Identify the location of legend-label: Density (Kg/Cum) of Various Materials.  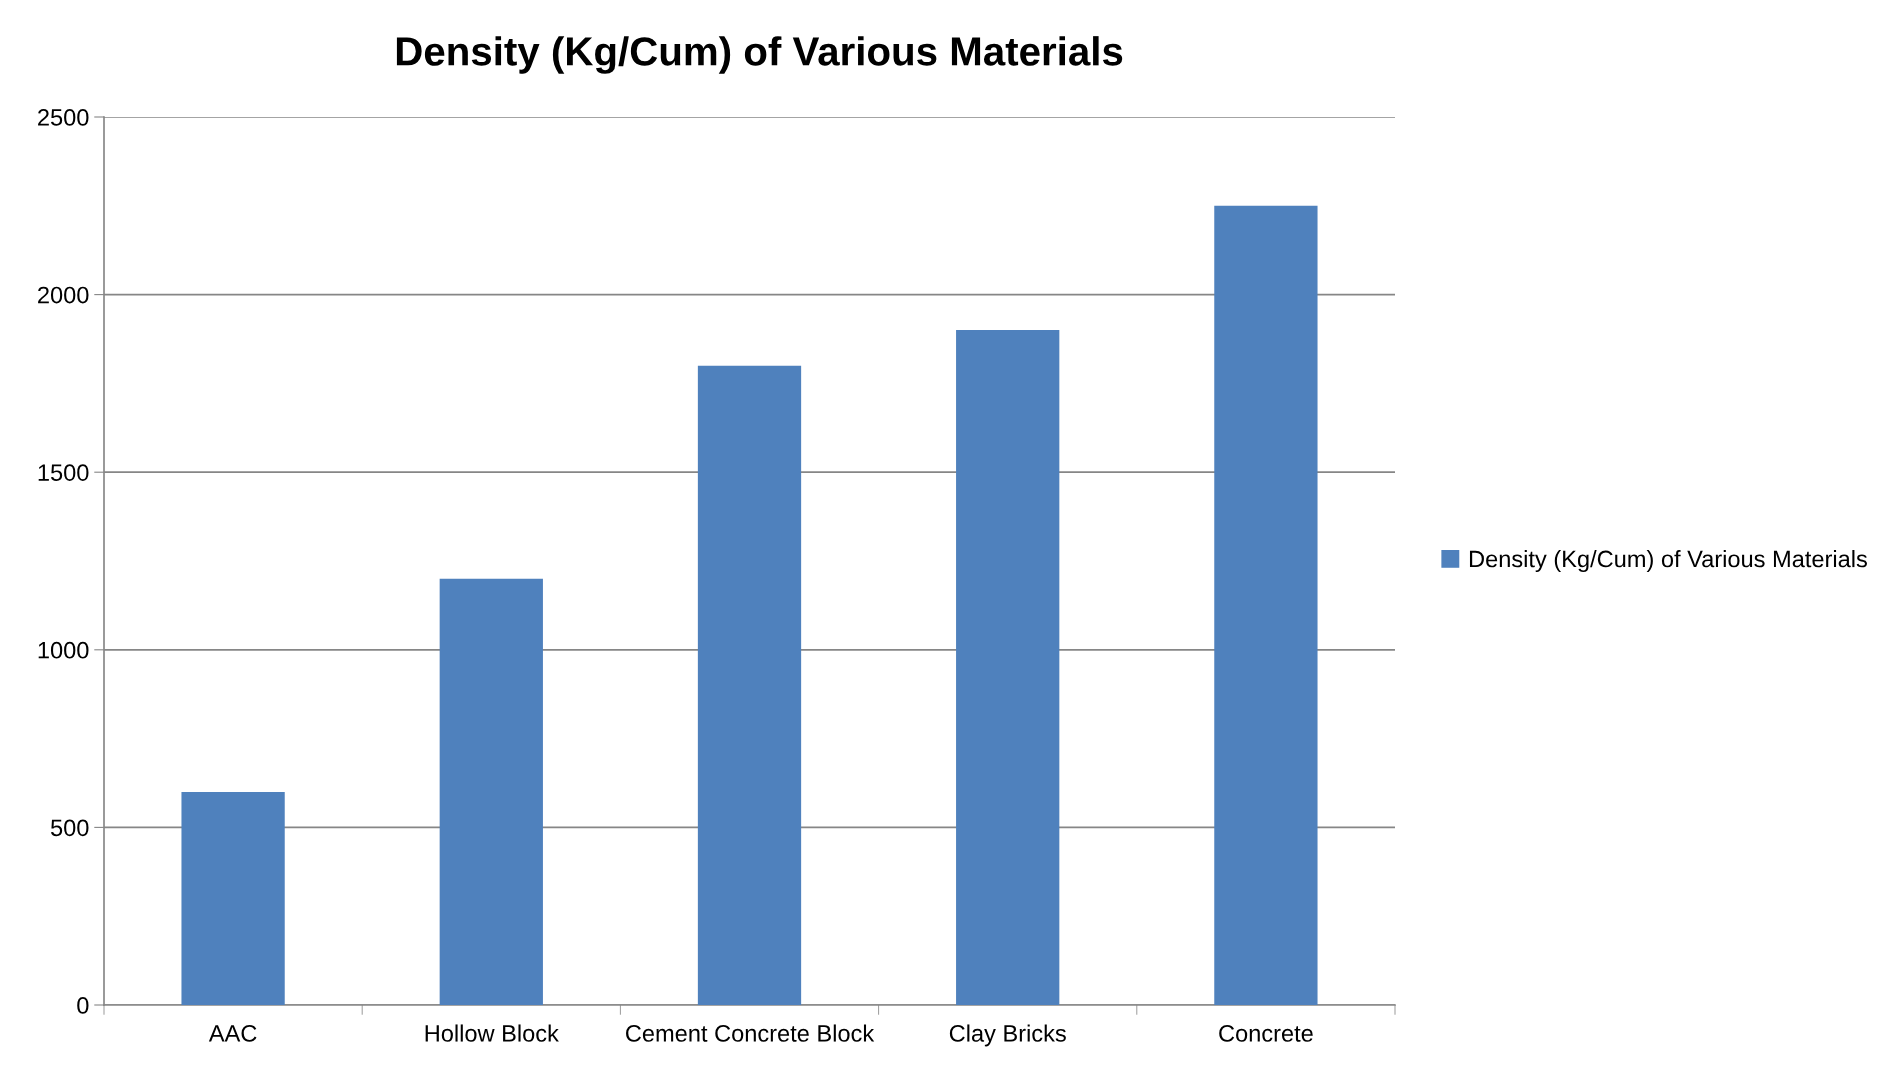
(1668, 561).